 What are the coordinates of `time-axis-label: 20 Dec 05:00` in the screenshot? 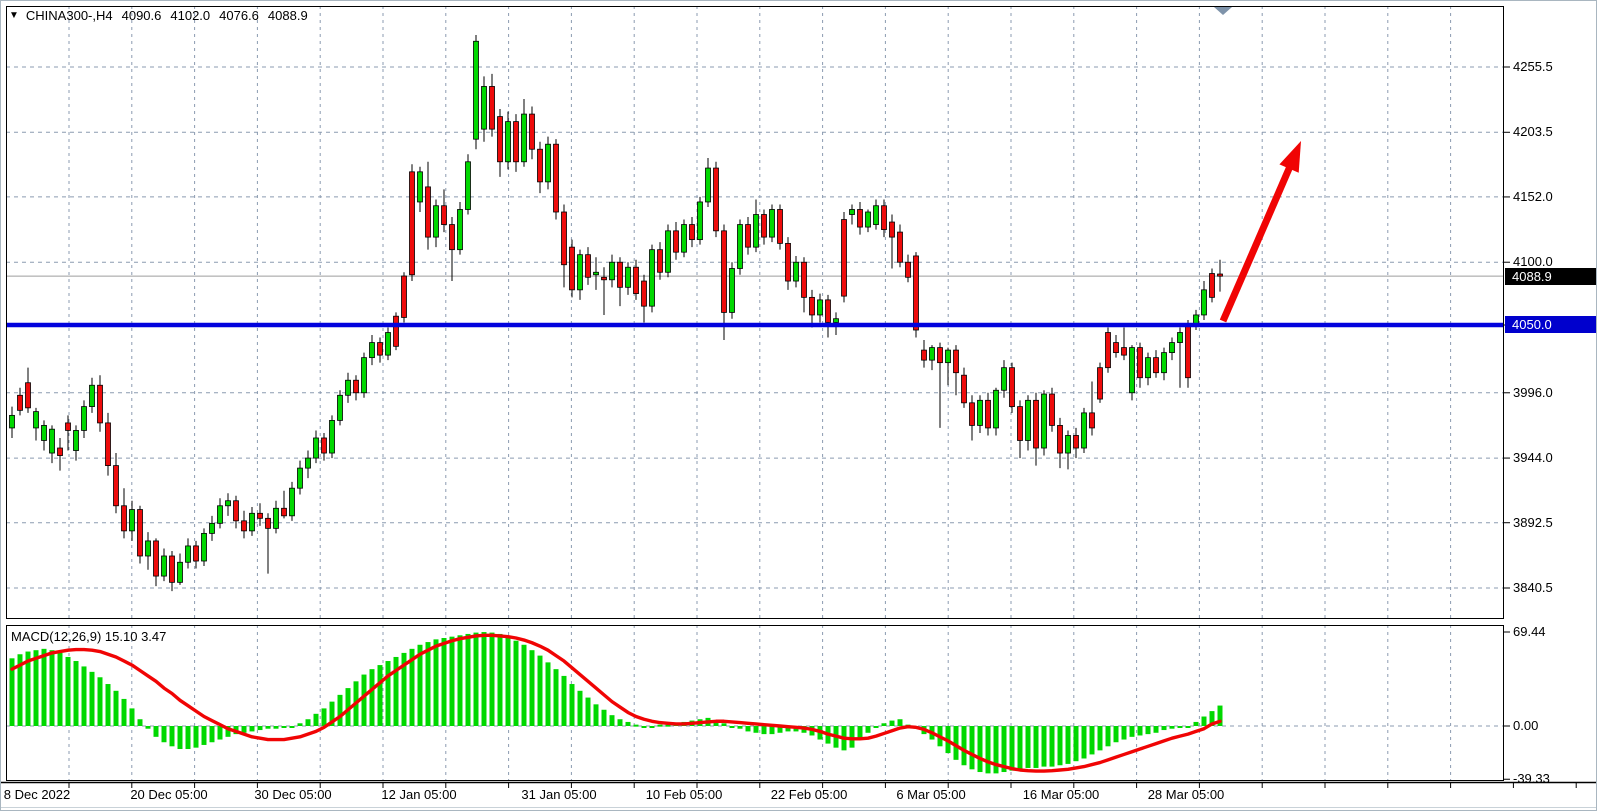 It's located at (169, 794).